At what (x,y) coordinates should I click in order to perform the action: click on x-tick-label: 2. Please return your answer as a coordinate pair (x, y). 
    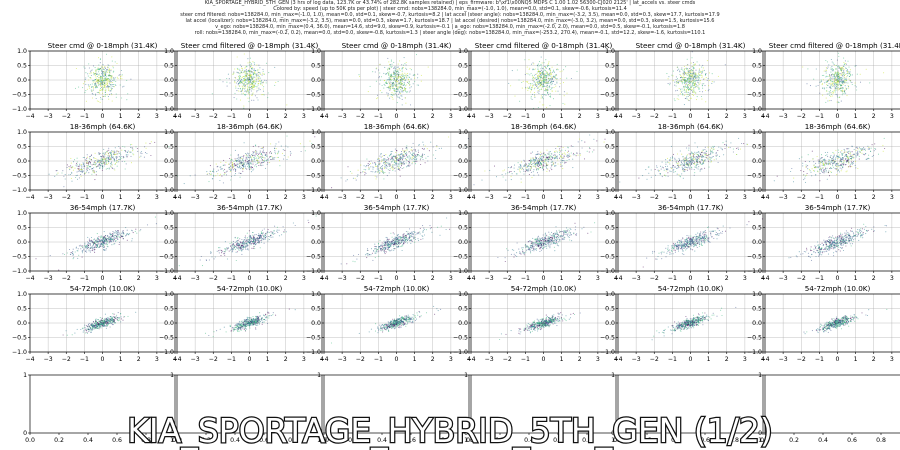
    Looking at the image, I should click on (433, 197).